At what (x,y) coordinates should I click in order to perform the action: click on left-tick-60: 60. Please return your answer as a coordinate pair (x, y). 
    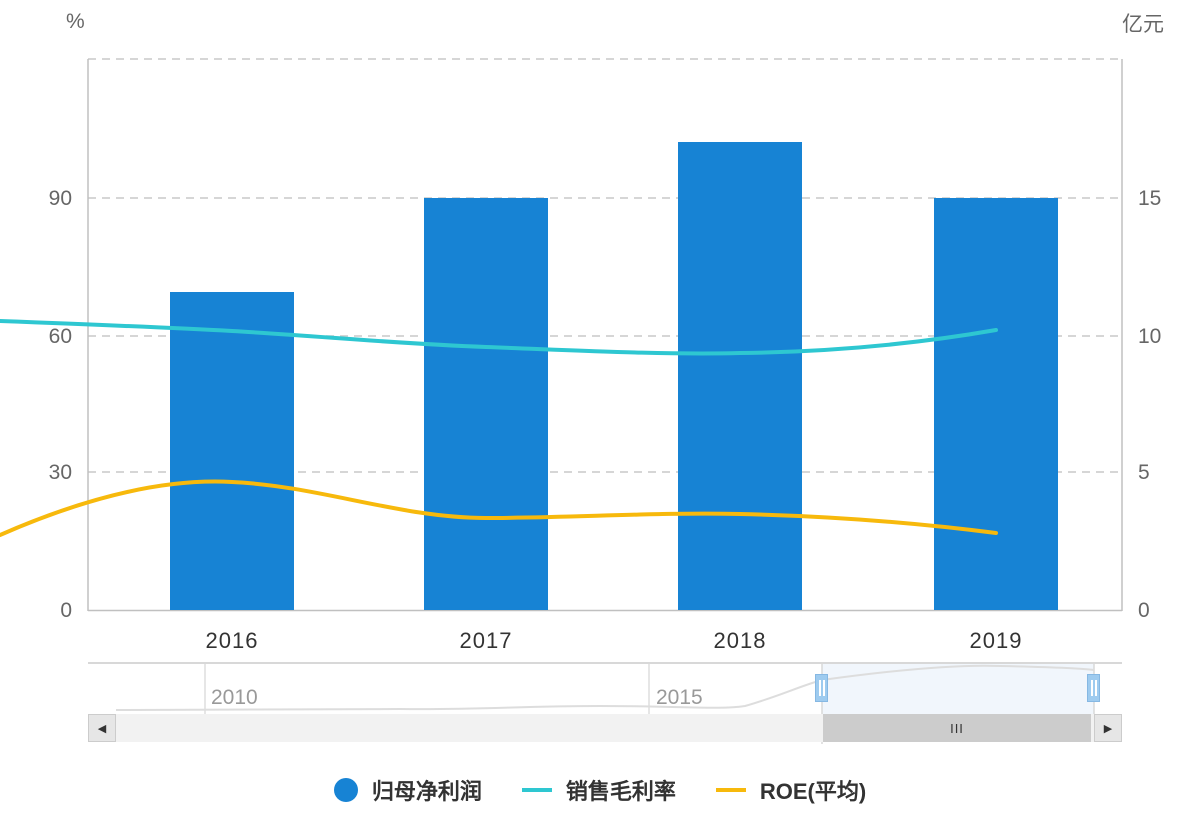
    Looking at the image, I should click on (60, 336).